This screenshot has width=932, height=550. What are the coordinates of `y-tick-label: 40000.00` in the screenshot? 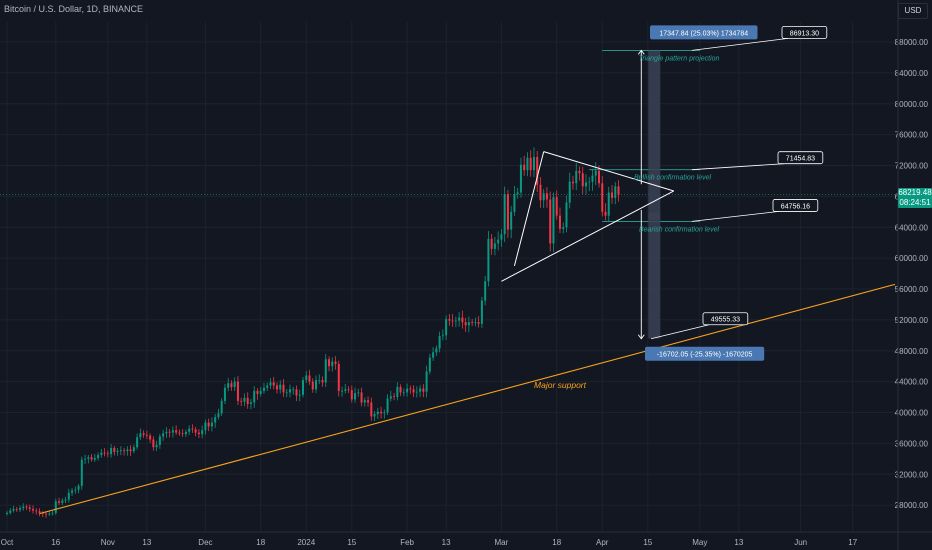 It's located at (912, 413).